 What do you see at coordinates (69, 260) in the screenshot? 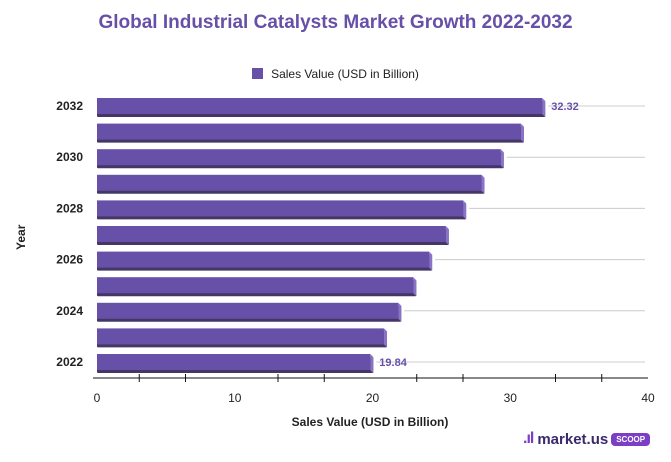
I see `y-tick-label: 2026` at bounding box center [69, 260].